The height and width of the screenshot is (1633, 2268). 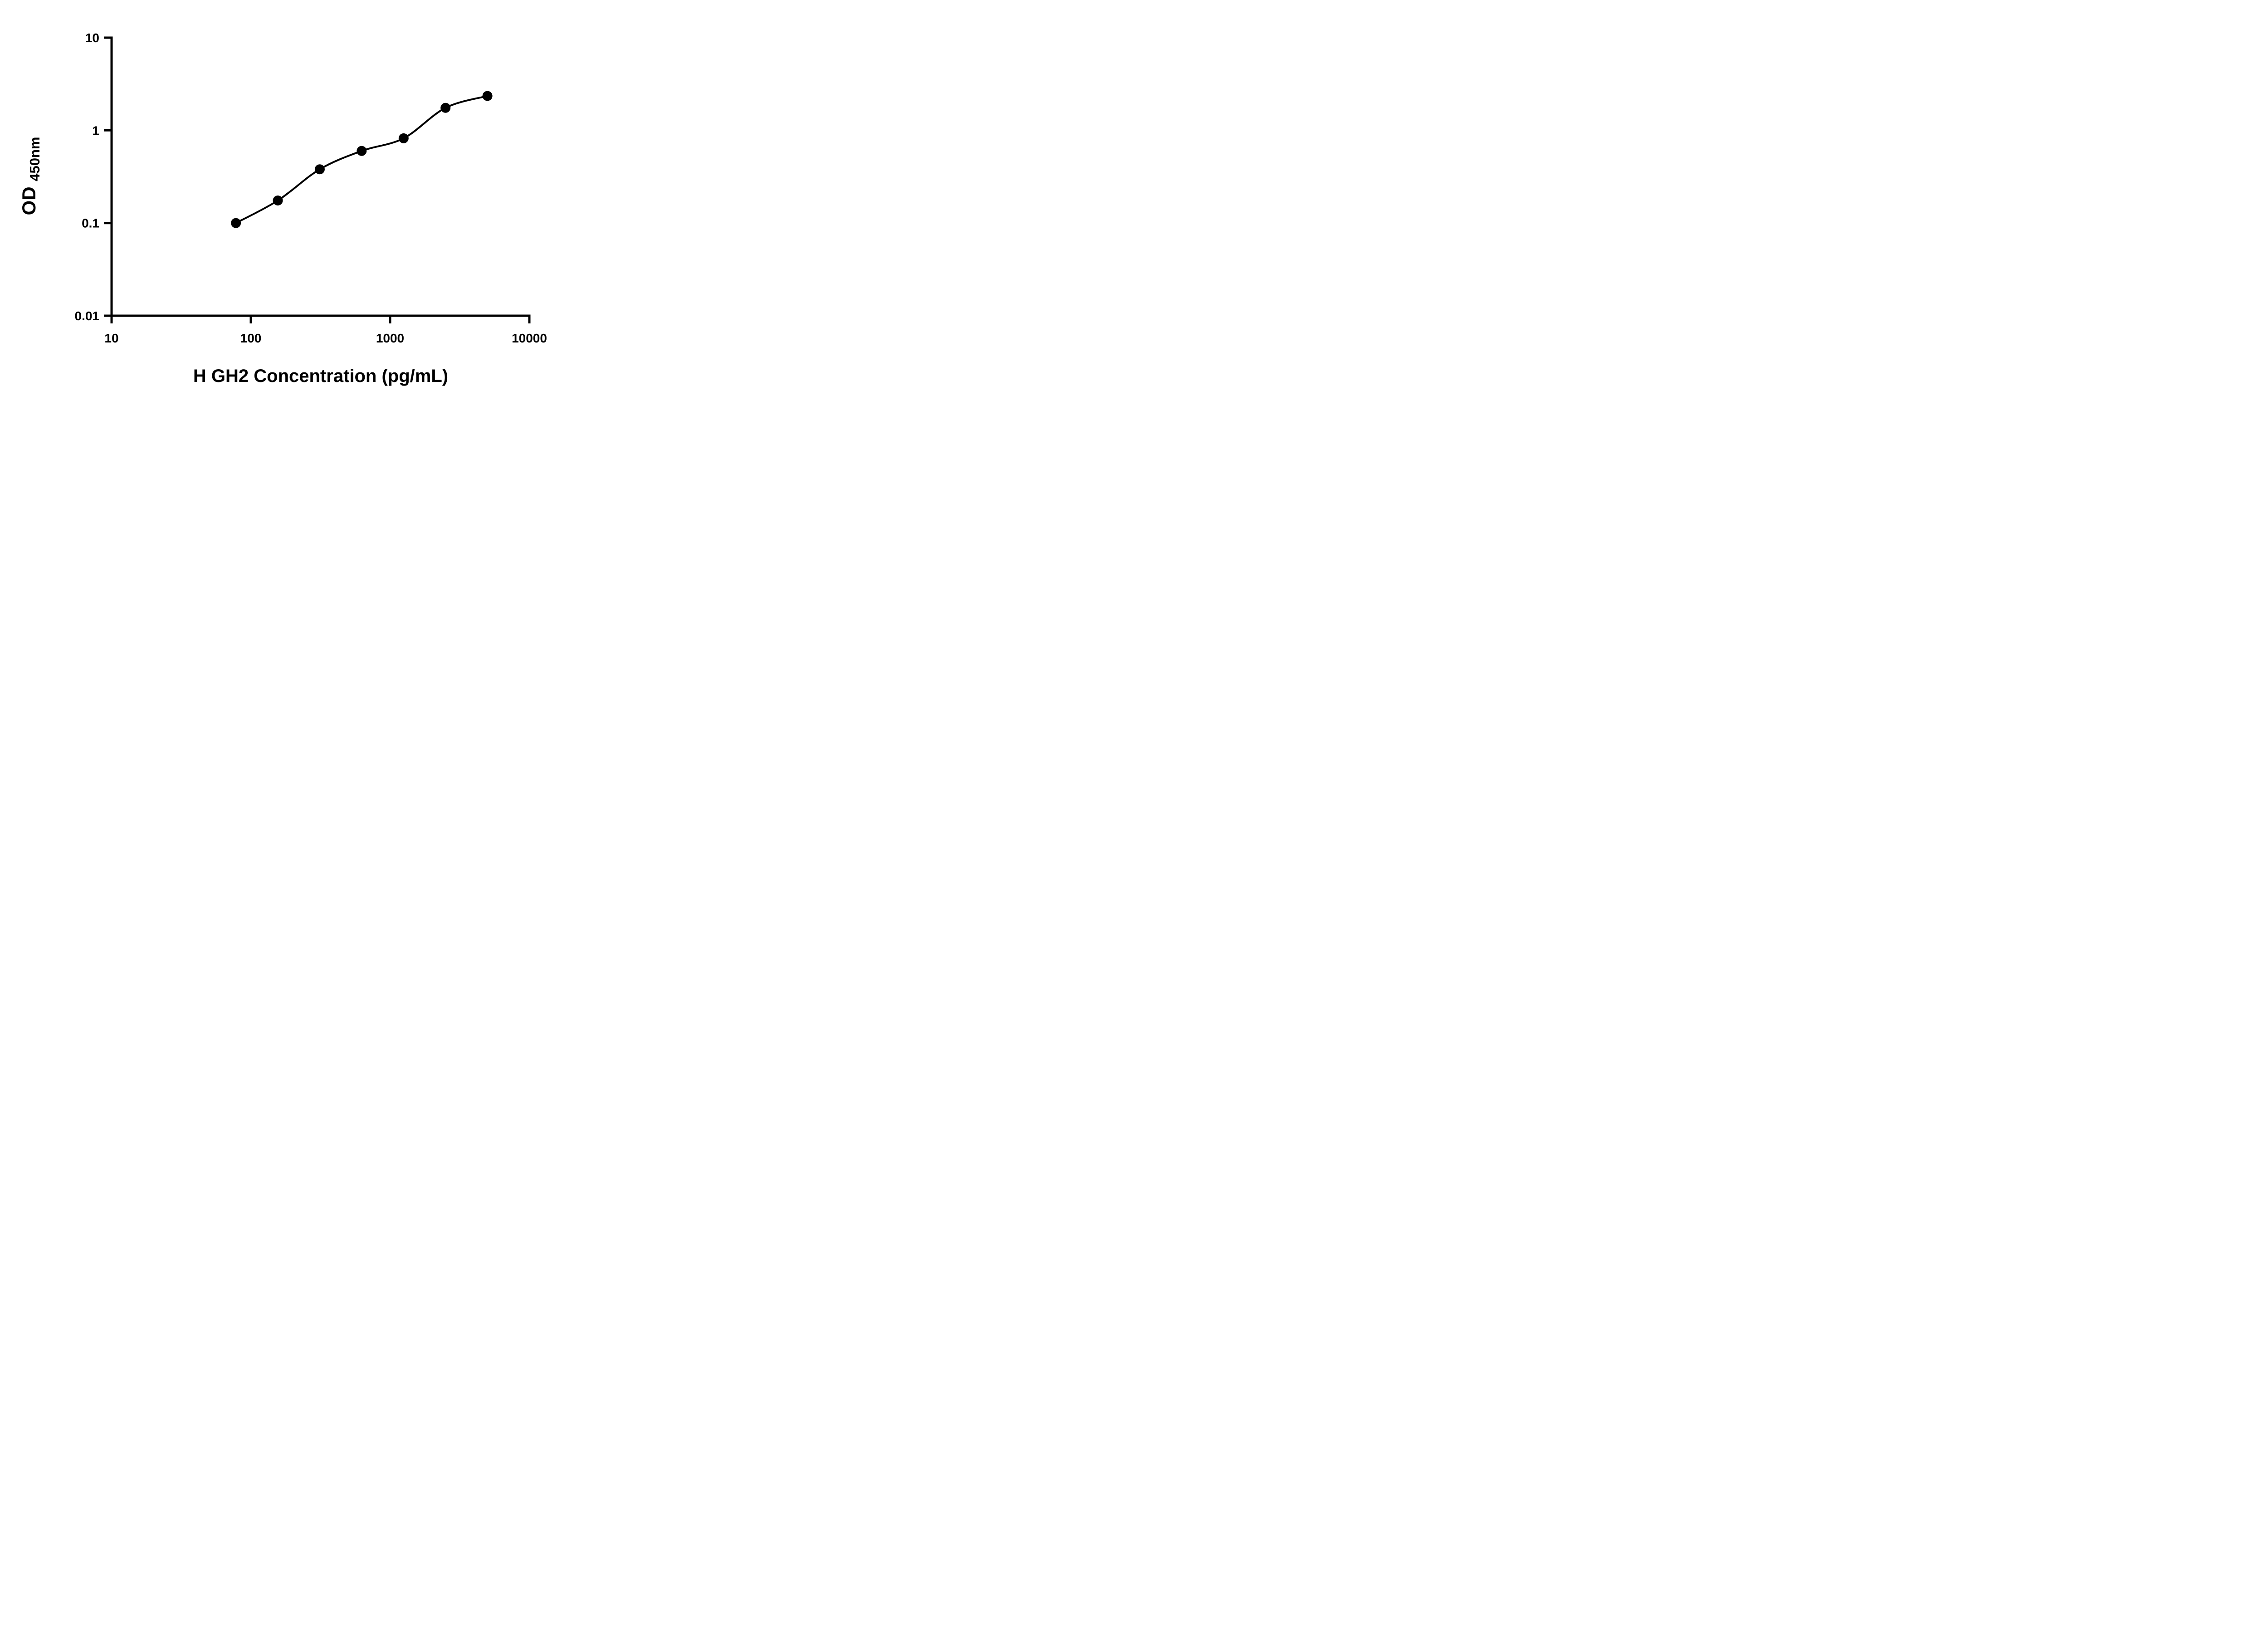 What do you see at coordinates (111, 338) in the screenshot?
I see `x-tick-label: 10` at bounding box center [111, 338].